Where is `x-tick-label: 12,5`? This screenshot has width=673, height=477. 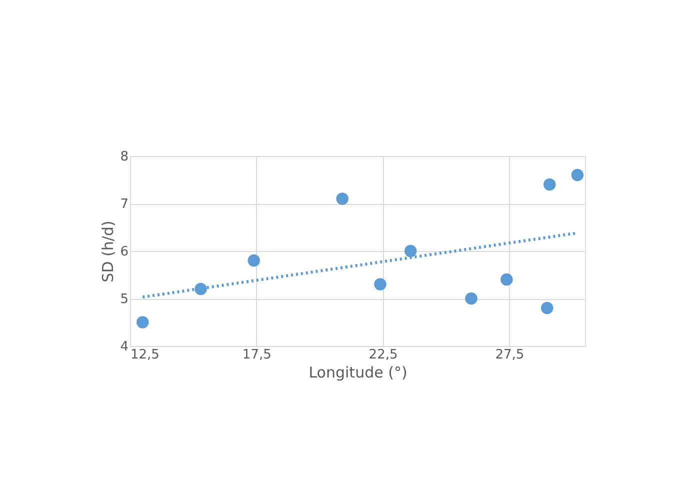
x-tick-label: 12,5 is located at coordinates (145, 355).